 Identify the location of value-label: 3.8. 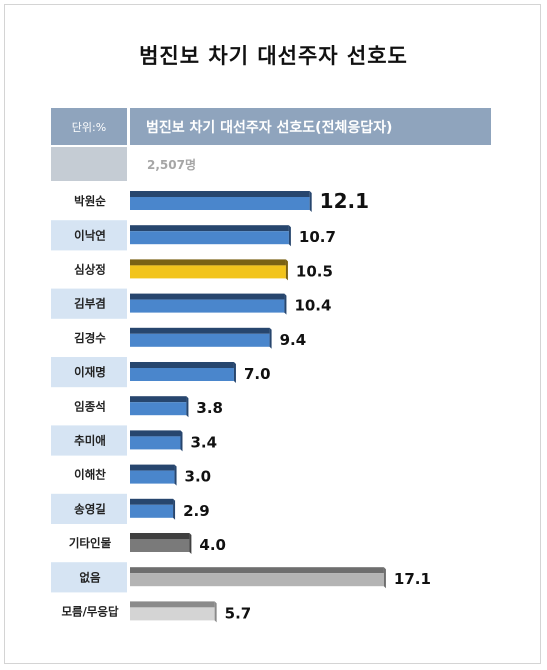
(209, 408).